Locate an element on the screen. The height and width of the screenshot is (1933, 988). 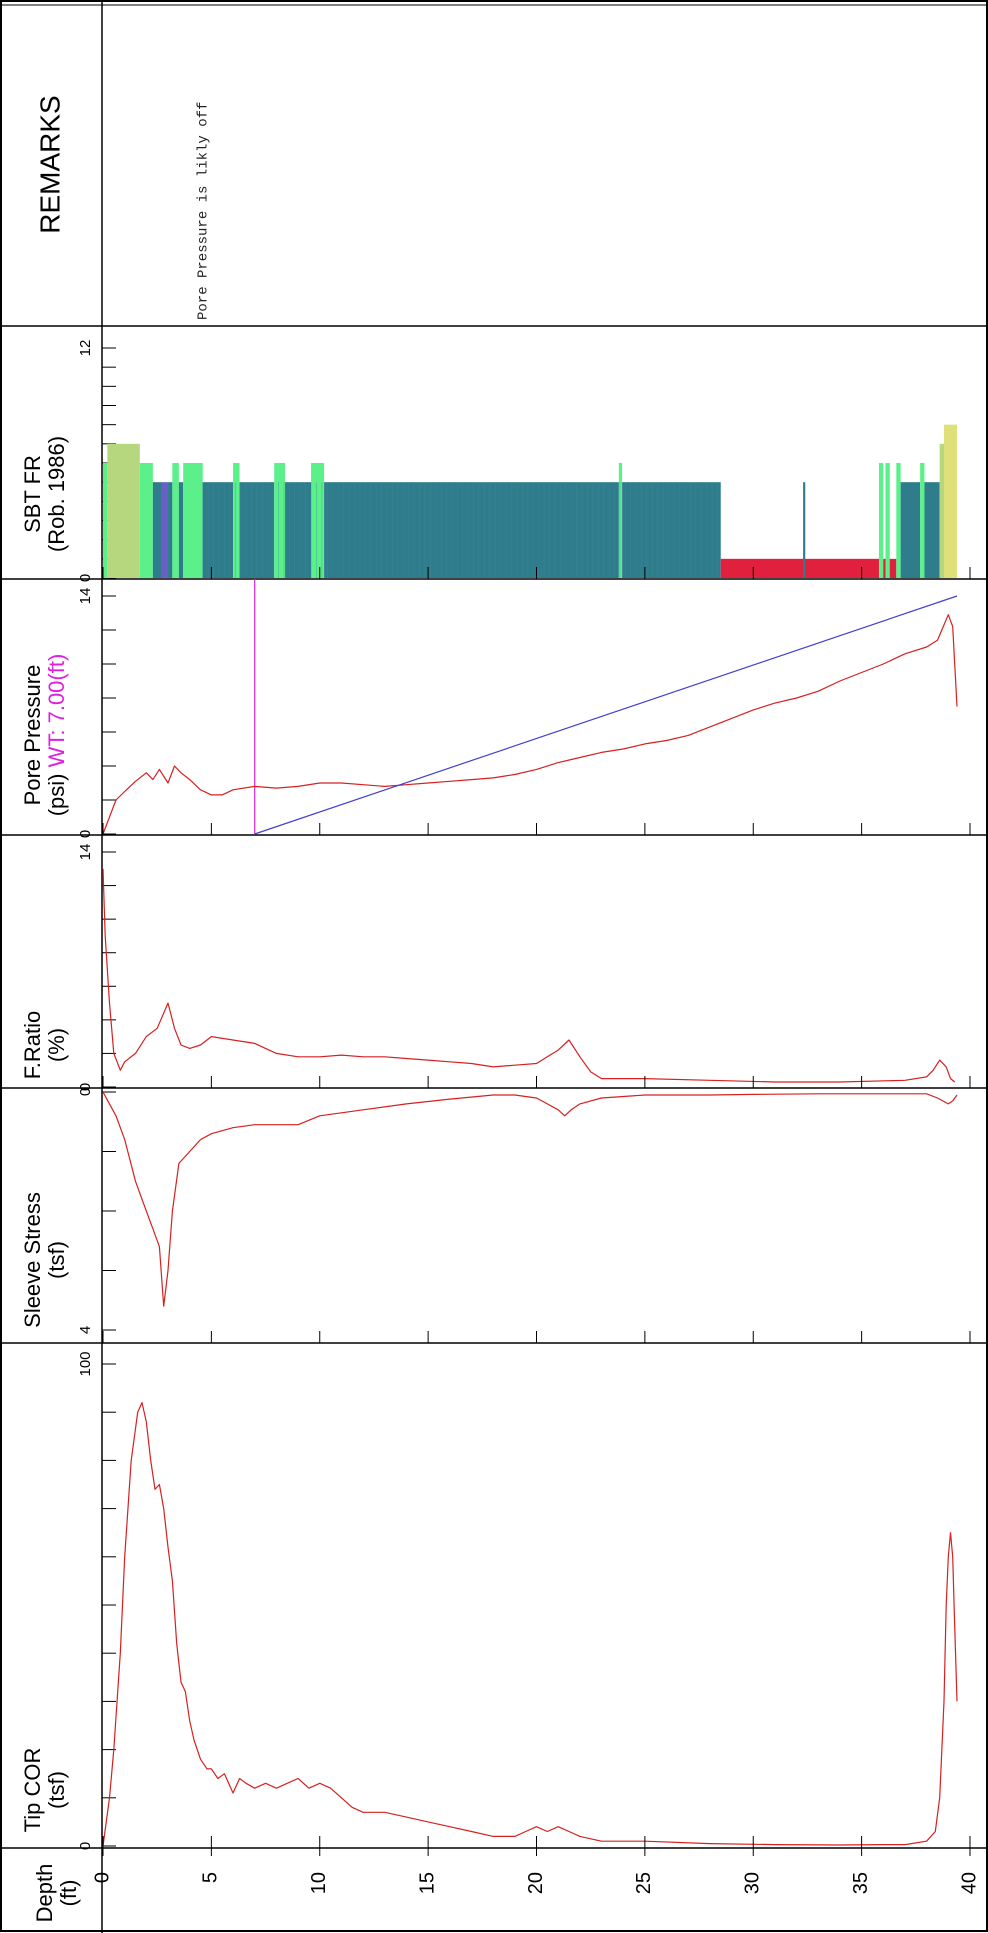
depth-tick-label-40: 40 is located at coordinates (969, 1883).